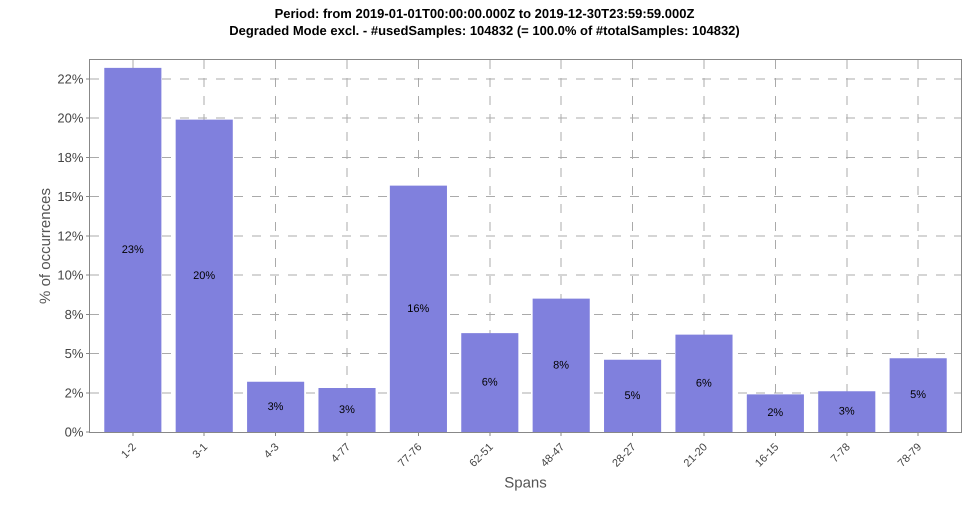 The image size is (969, 512). What do you see at coordinates (484, 30) in the screenshot?
I see `chart-subtitle: Degraded Mode excl. - #usedSamples: 104832 (= 100.0% of #totalSamples: 104832)` at bounding box center [484, 30].